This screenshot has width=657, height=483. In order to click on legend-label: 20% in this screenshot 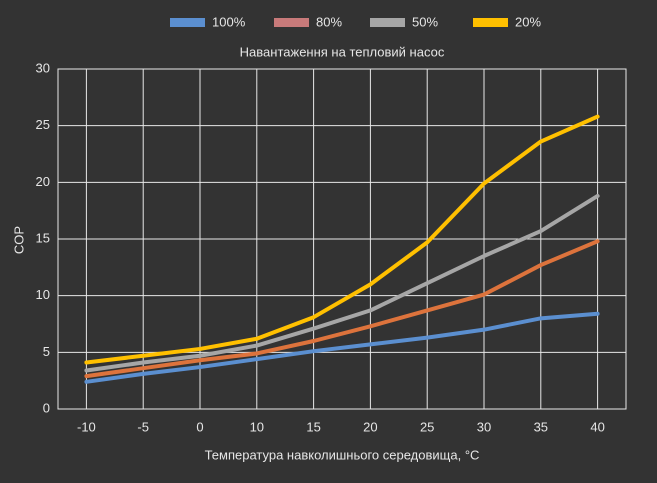, I will do `click(528, 21)`.